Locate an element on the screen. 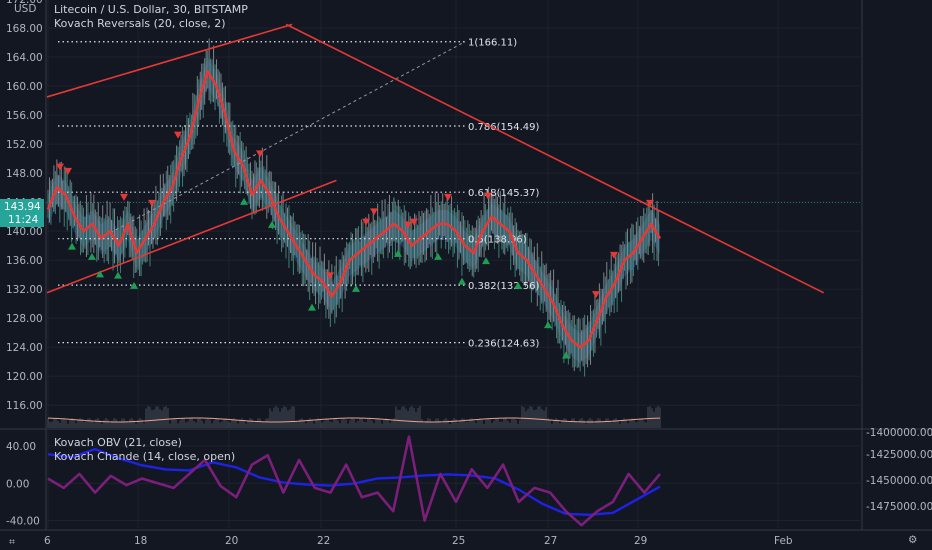 This screenshot has height=550, width=932. x-tick-label: 25 is located at coordinates (458, 541).